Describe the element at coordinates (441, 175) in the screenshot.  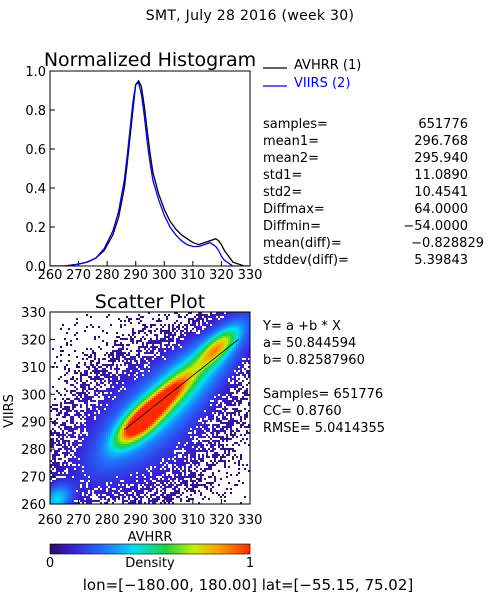
I see `stat-std1-value: 11.0890` at that location.